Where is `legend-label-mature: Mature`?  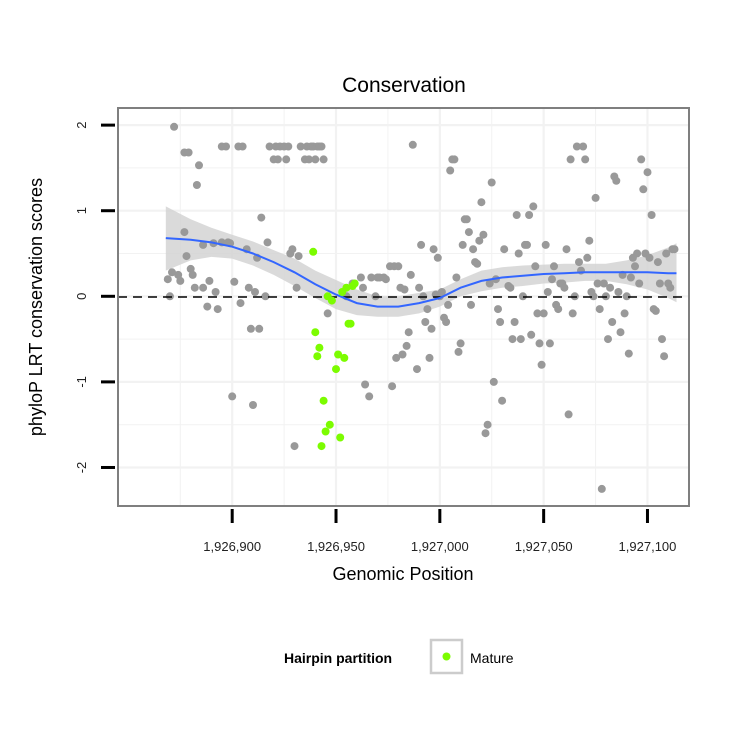 legend-label-mature: Mature is located at coordinates (492, 658).